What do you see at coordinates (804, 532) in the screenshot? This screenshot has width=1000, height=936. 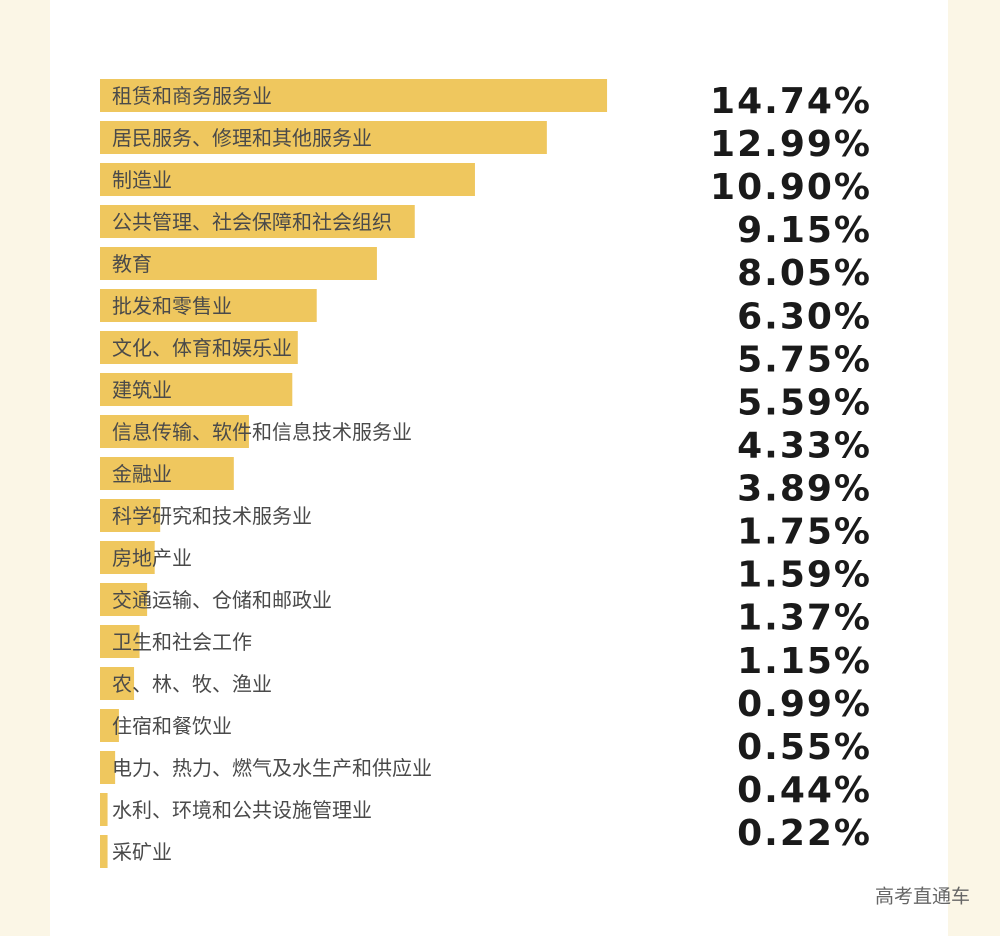 I see `value-label: 1.75%` at bounding box center [804, 532].